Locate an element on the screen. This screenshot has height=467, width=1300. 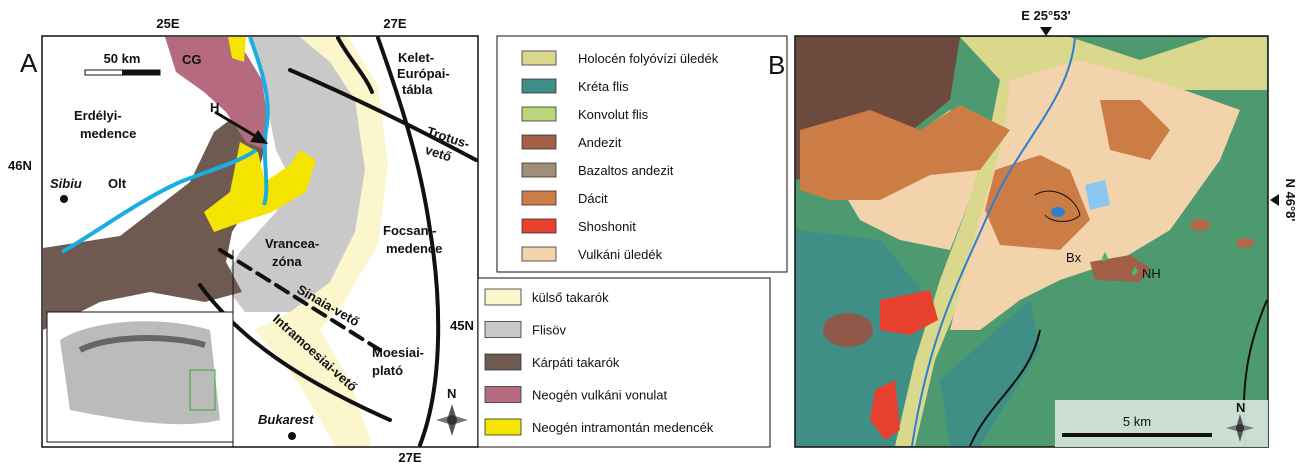
place-label: Bx is located at coordinates (1074, 257).